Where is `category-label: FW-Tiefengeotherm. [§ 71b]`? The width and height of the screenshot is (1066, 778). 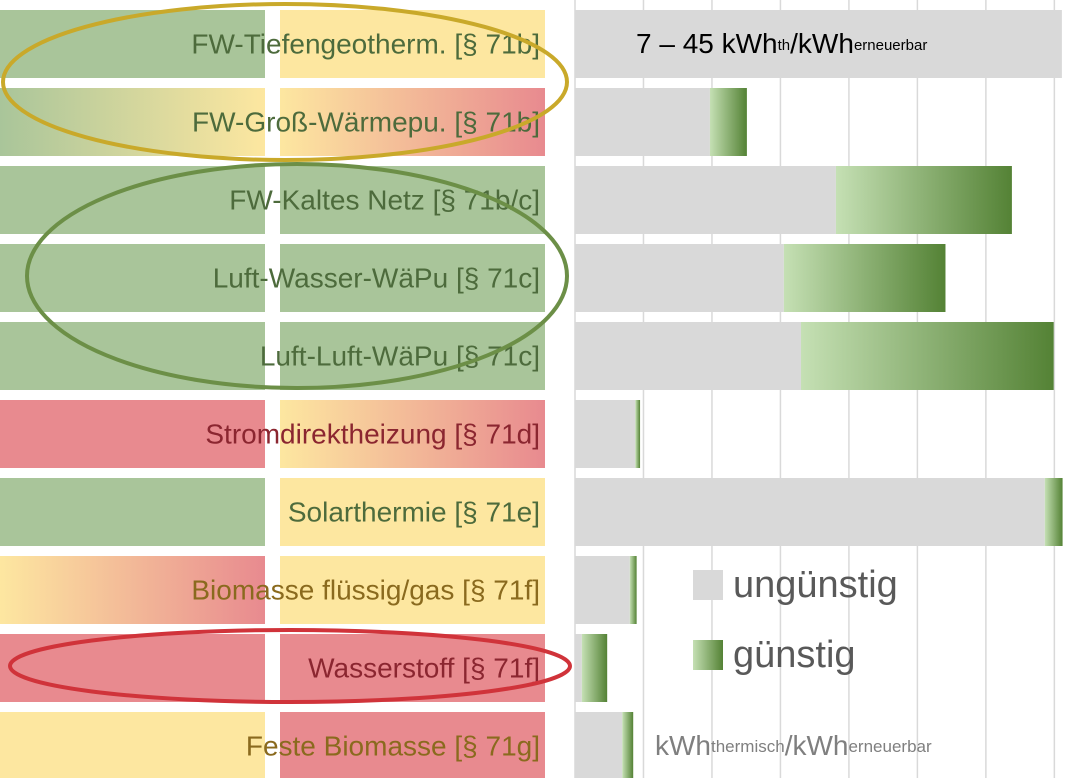 category-label: FW-Tiefengeotherm. [§ 71b] is located at coordinates (365, 43).